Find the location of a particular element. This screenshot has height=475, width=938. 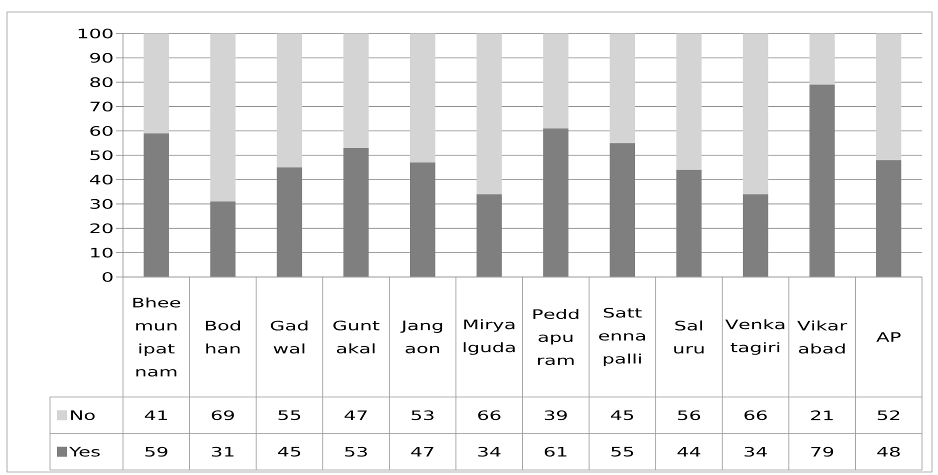

y-tick-label: 30 is located at coordinates (101, 204).